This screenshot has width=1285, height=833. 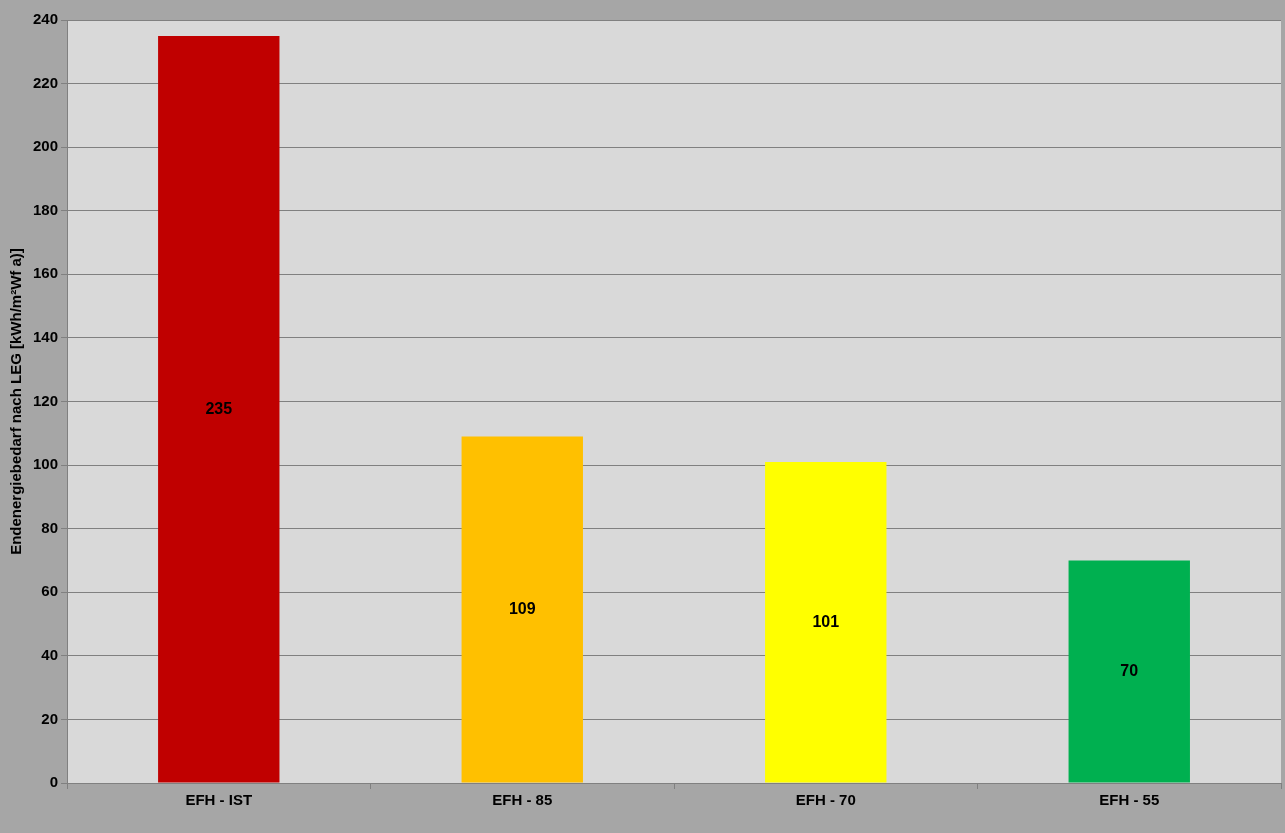 I want to click on data-label: 101, so click(x=826, y=621).